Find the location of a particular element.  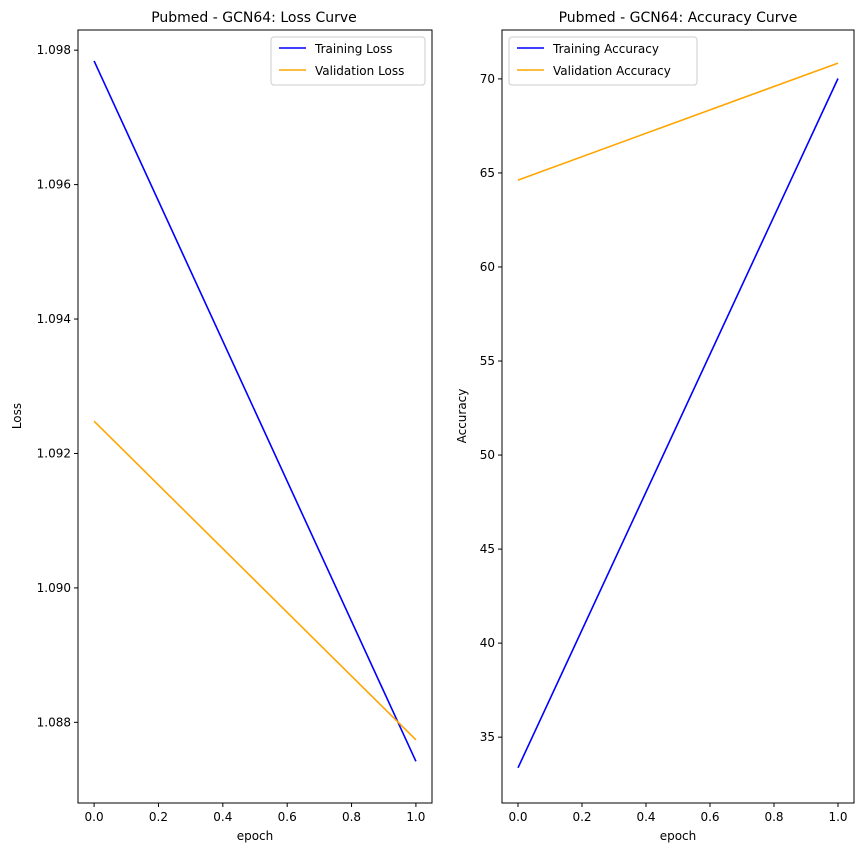

accuracy-legend-label-training: Training Accuracy is located at coordinates (605, 49).